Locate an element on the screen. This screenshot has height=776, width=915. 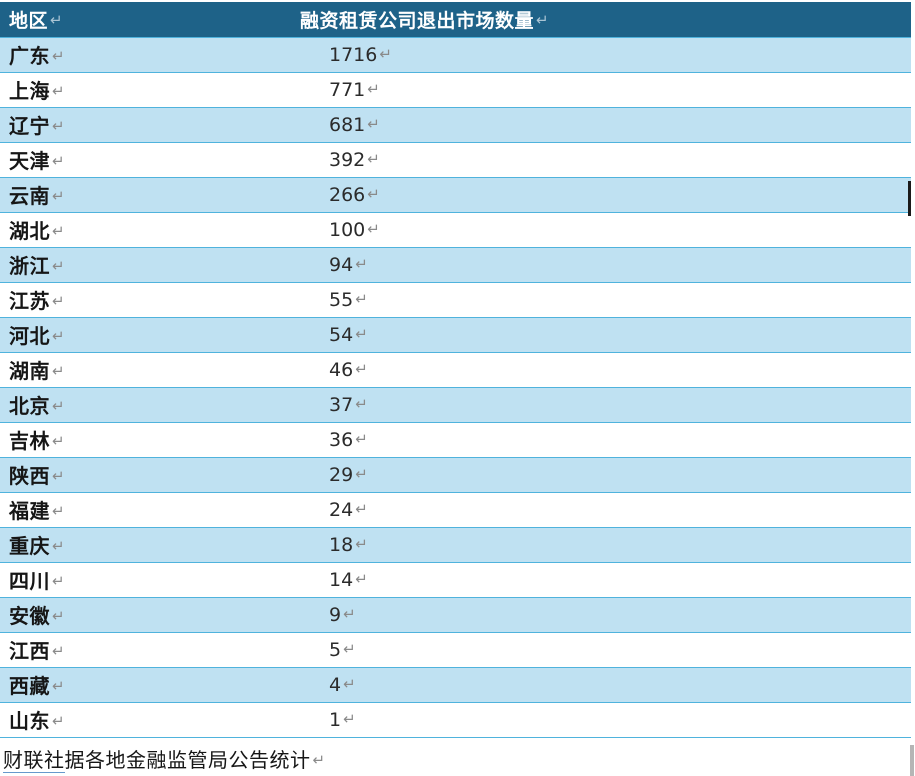
region-label: 吉林 is located at coordinates (29, 441).